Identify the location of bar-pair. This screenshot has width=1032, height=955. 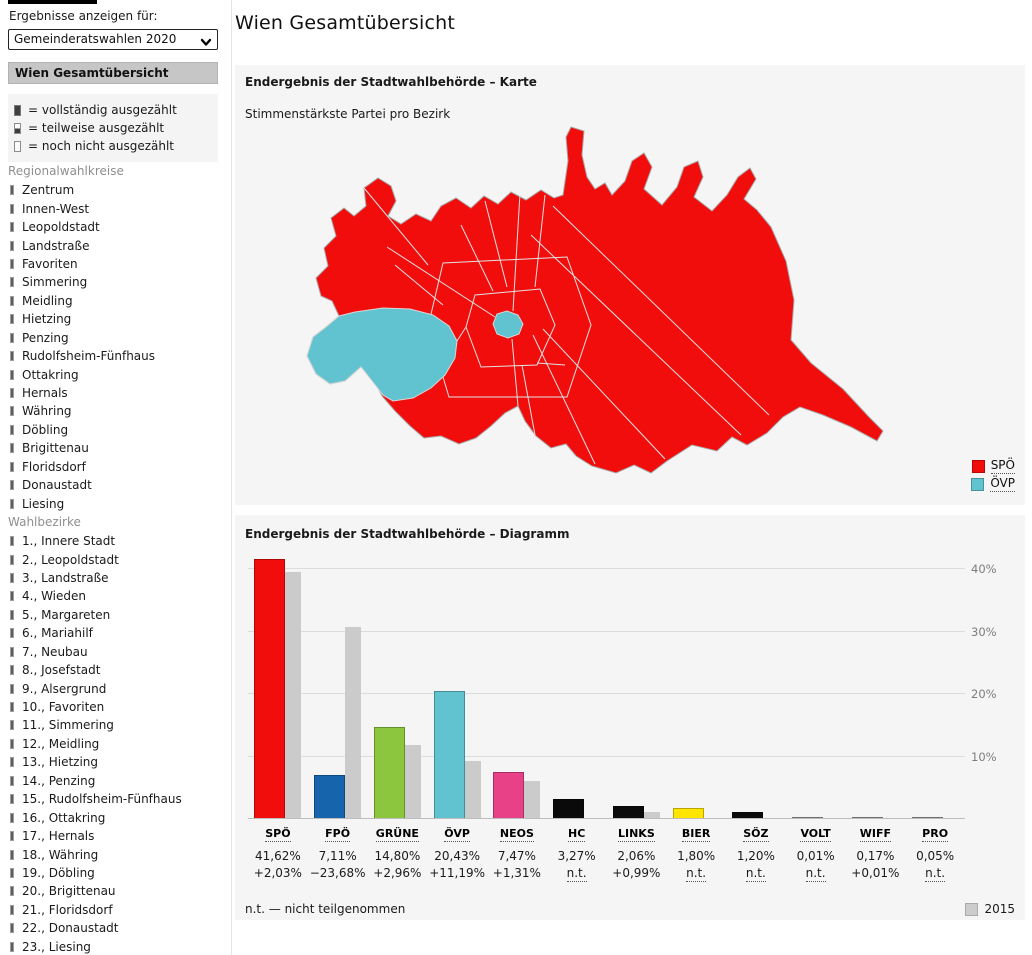
(397, 772).